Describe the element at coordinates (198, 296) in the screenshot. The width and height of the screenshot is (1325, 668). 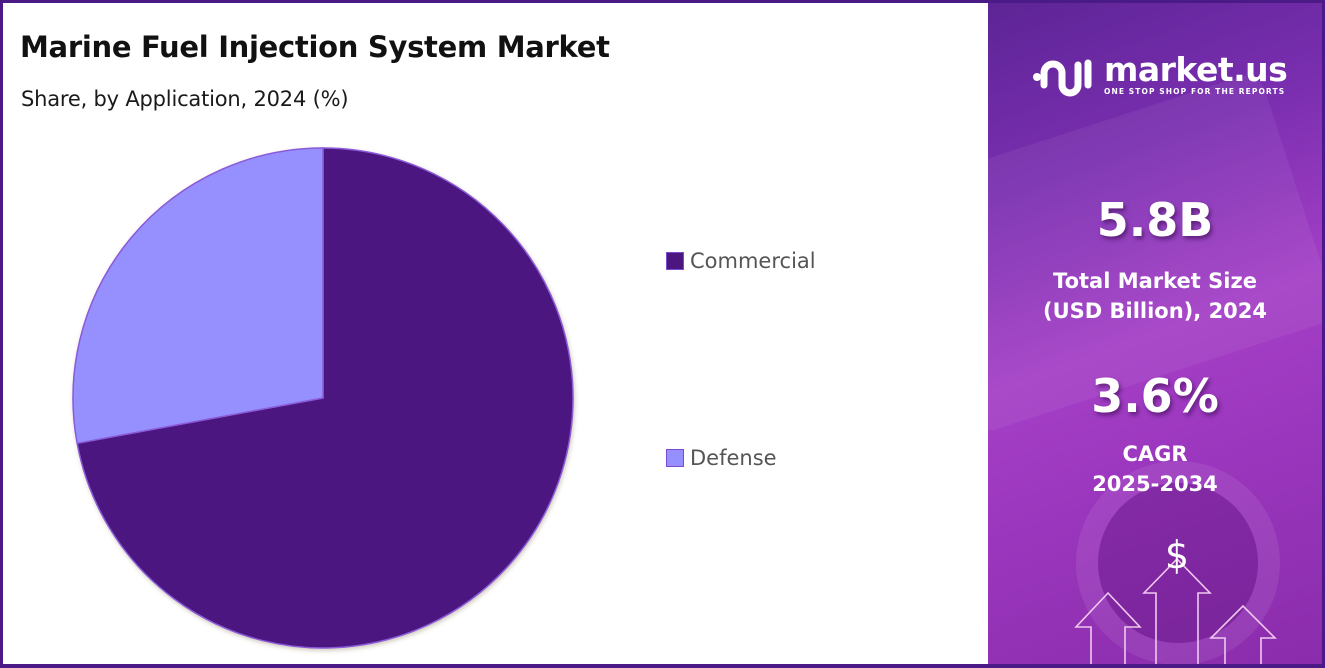
I see `pie-slice-defense` at that location.